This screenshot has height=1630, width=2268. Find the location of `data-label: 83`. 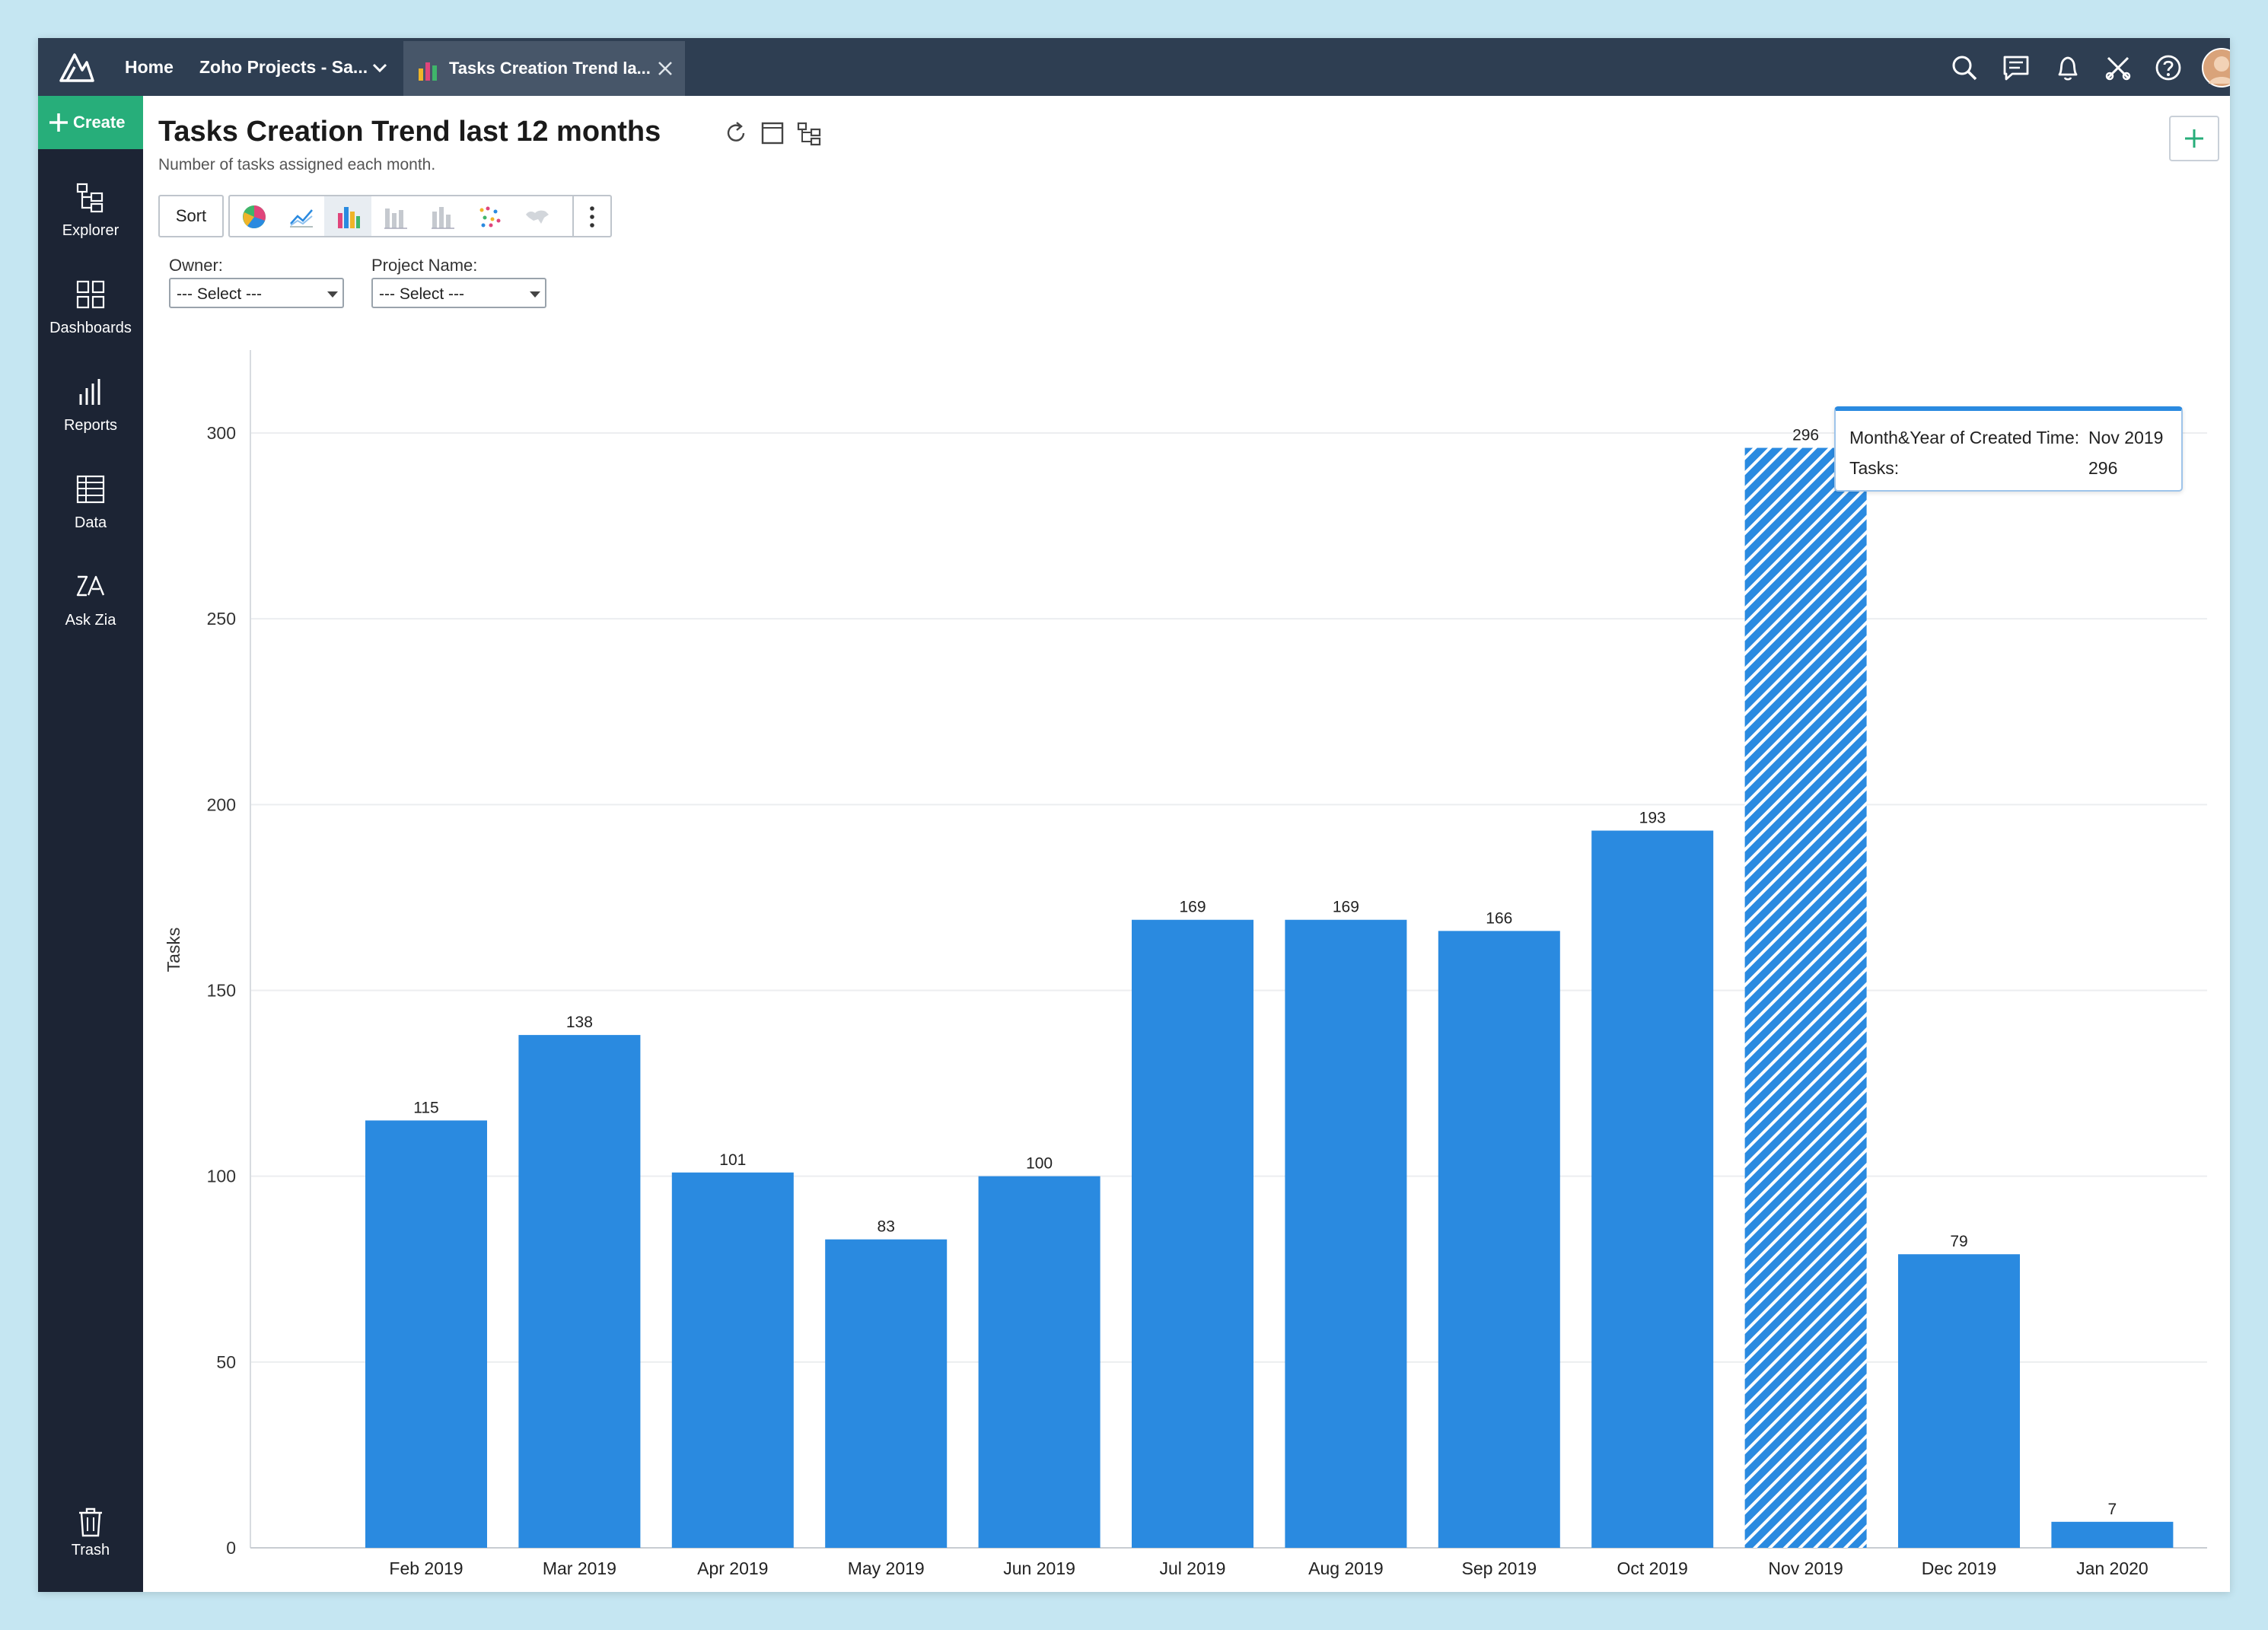

data-label: 83 is located at coordinates (887, 1227).